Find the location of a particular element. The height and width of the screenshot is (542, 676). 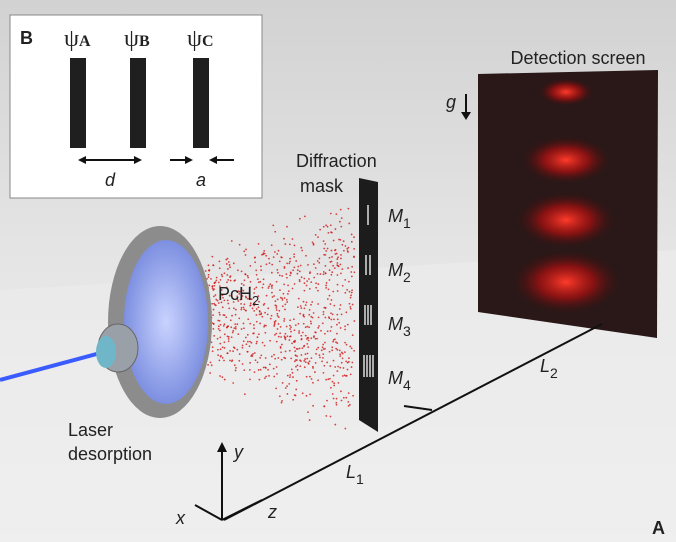

screen-label: Detection screen is located at coordinates (577, 58).